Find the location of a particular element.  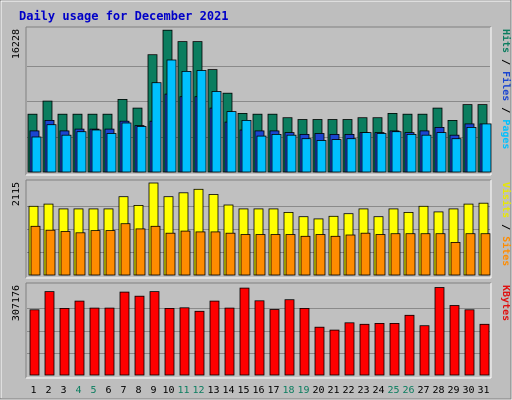

series-labels: Visits / Sites is located at coordinates (506, 224).